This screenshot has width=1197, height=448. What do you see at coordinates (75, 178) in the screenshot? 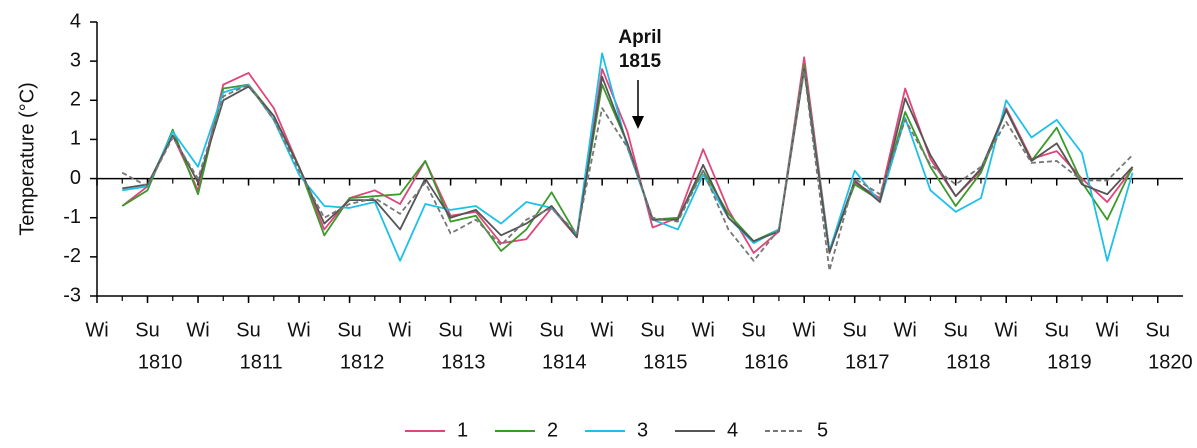
I see `y-tick-label: 0` at bounding box center [75, 178].